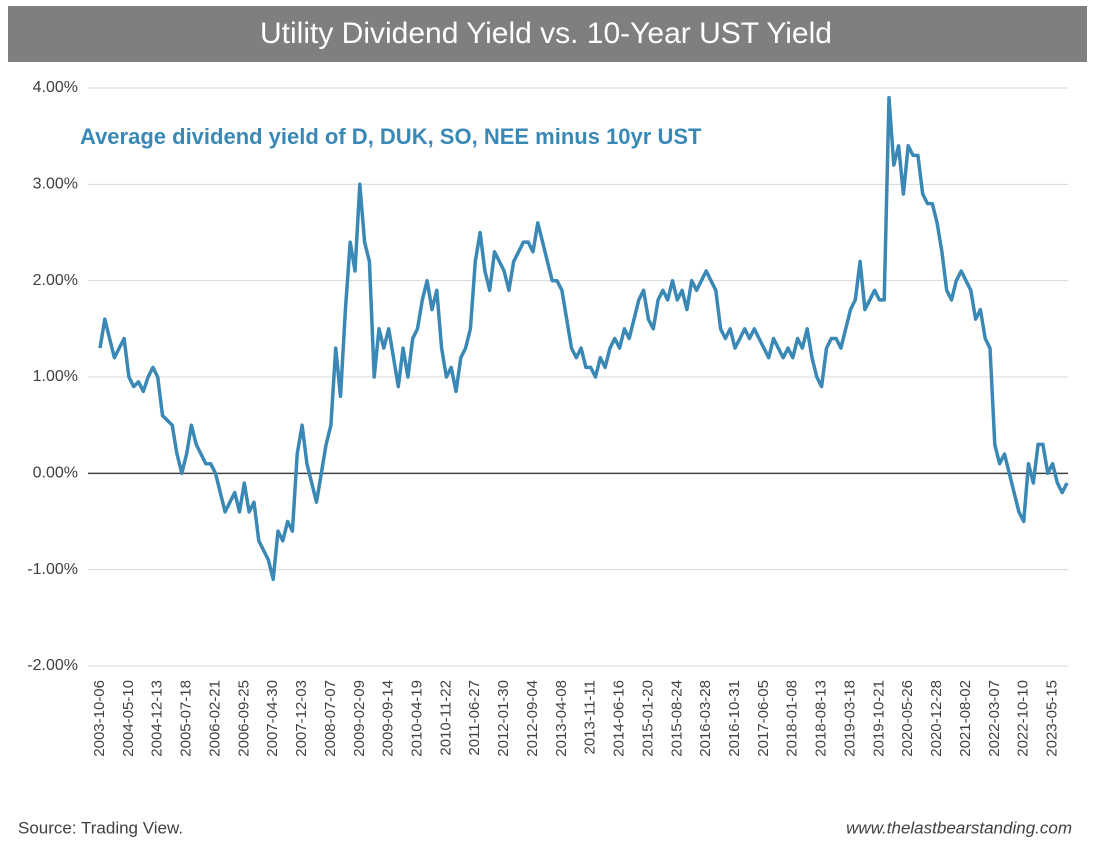 The image size is (1093, 857). What do you see at coordinates (907, 718) in the screenshot?
I see `x-tick-label: 2020-05-26` at bounding box center [907, 718].